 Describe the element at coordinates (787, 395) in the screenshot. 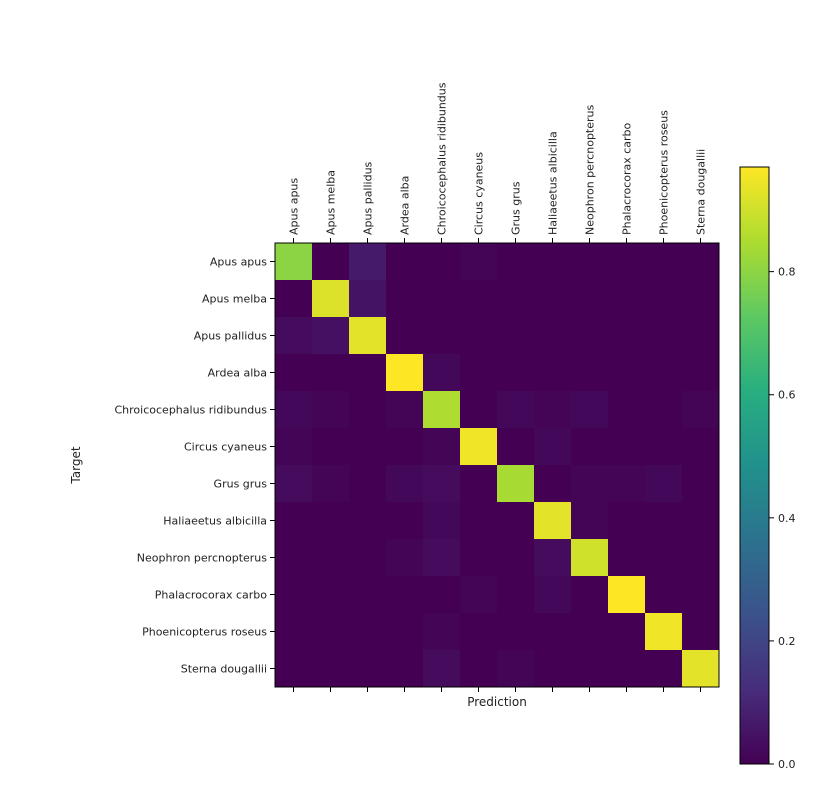

I see `colorbar-tick-label: 0.6` at that location.